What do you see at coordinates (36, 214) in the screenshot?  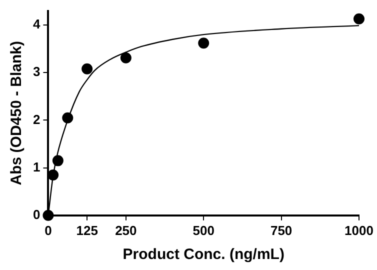 I see `y-tick-label: 0` at bounding box center [36, 214].